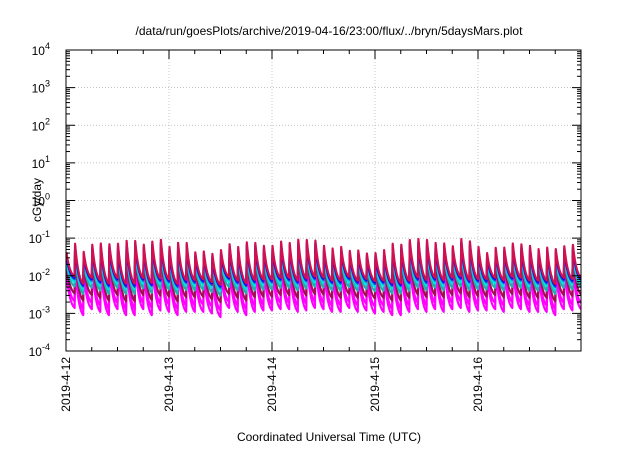 The image size is (640, 453). What do you see at coordinates (169, 384) in the screenshot?
I see `x-tick-label: 2019-4-13` at bounding box center [169, 384].